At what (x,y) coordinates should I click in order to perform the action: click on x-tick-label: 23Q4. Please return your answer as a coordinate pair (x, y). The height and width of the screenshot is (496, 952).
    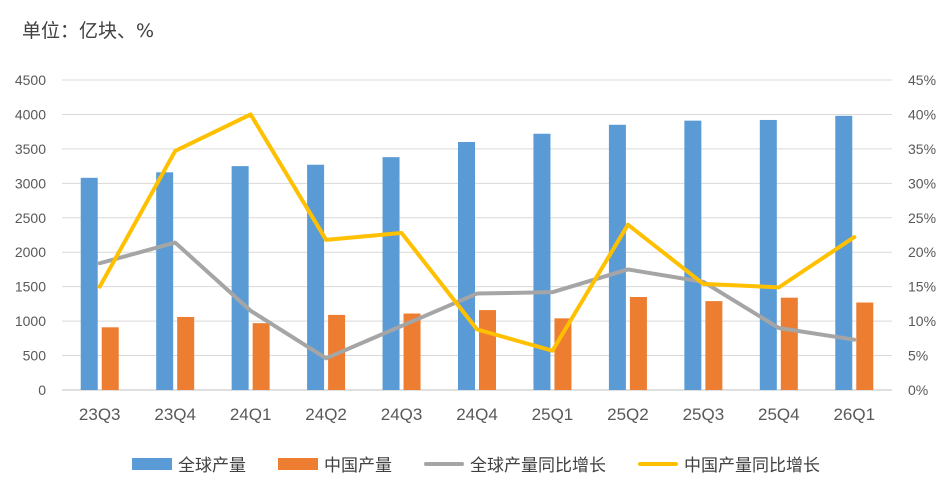
    Looking at the image, I should click on (175, 414).